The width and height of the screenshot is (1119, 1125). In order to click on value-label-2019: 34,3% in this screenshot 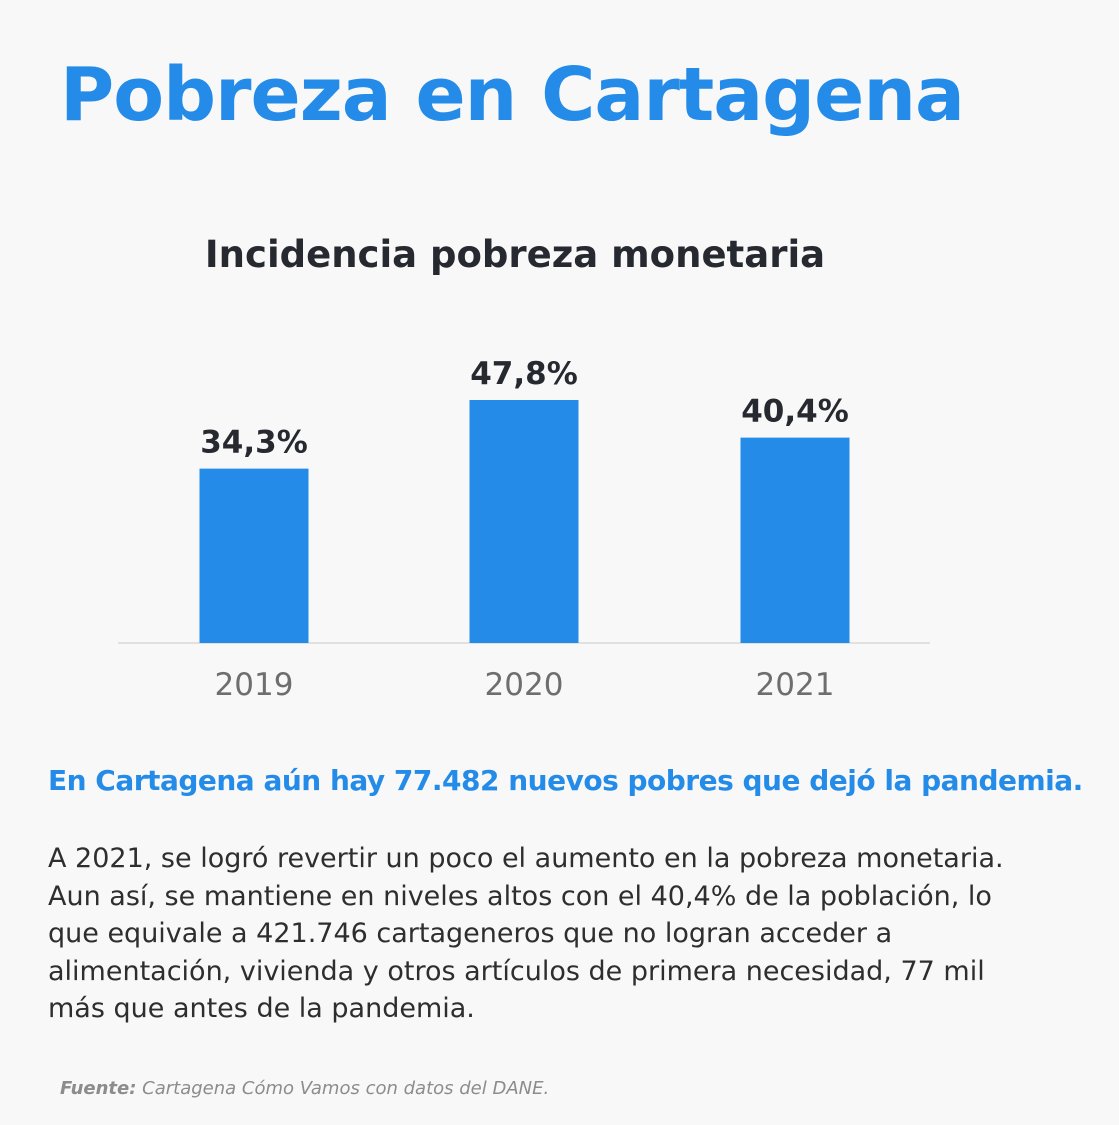, I will do `click(254, 443)`.